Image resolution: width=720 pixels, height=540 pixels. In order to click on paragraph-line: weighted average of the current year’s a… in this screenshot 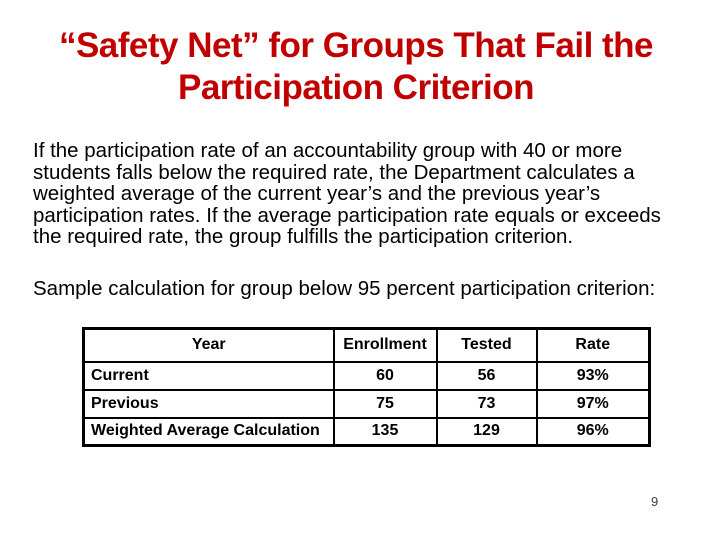, I will do `click(317, 193)`.